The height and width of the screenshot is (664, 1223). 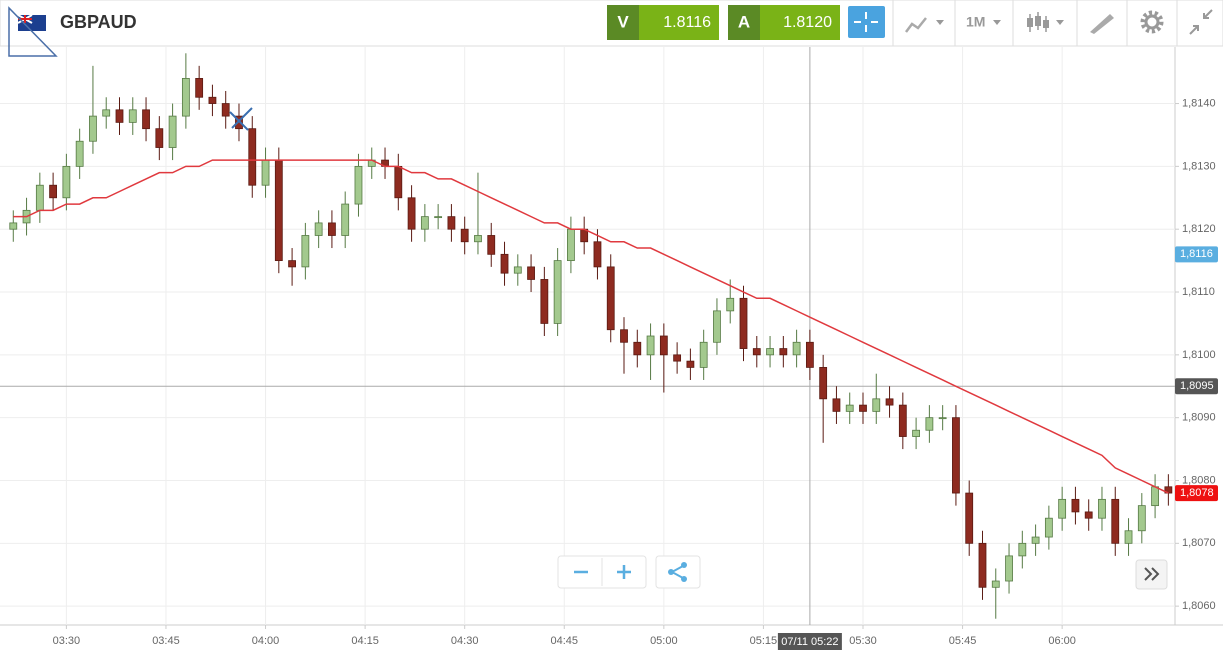 What do you see at coordinates (465, 641) in the screenshot?
I see `x-tick-label: 04:30` at bounding box center [465, 641].